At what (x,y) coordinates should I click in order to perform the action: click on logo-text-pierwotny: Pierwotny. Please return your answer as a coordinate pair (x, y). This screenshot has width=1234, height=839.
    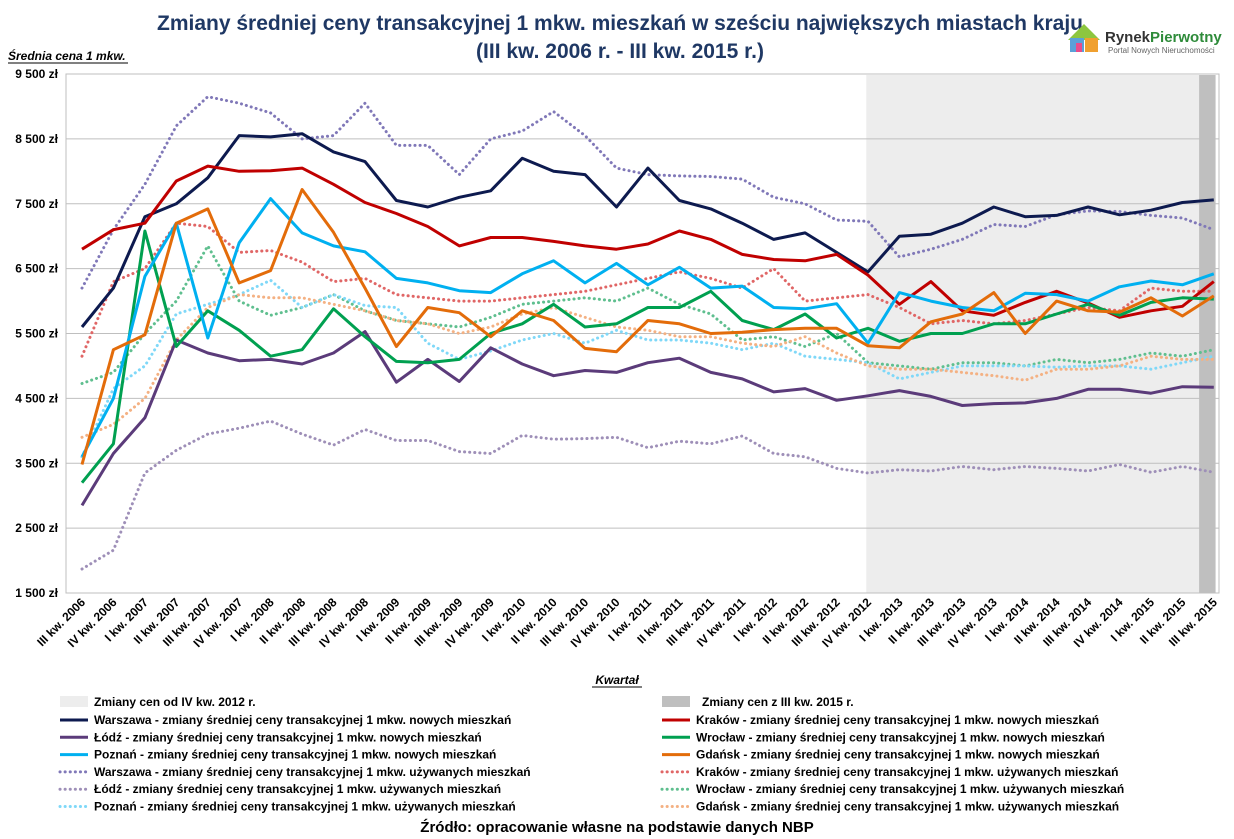
    Looking at the image, I should click on (1186, 37).